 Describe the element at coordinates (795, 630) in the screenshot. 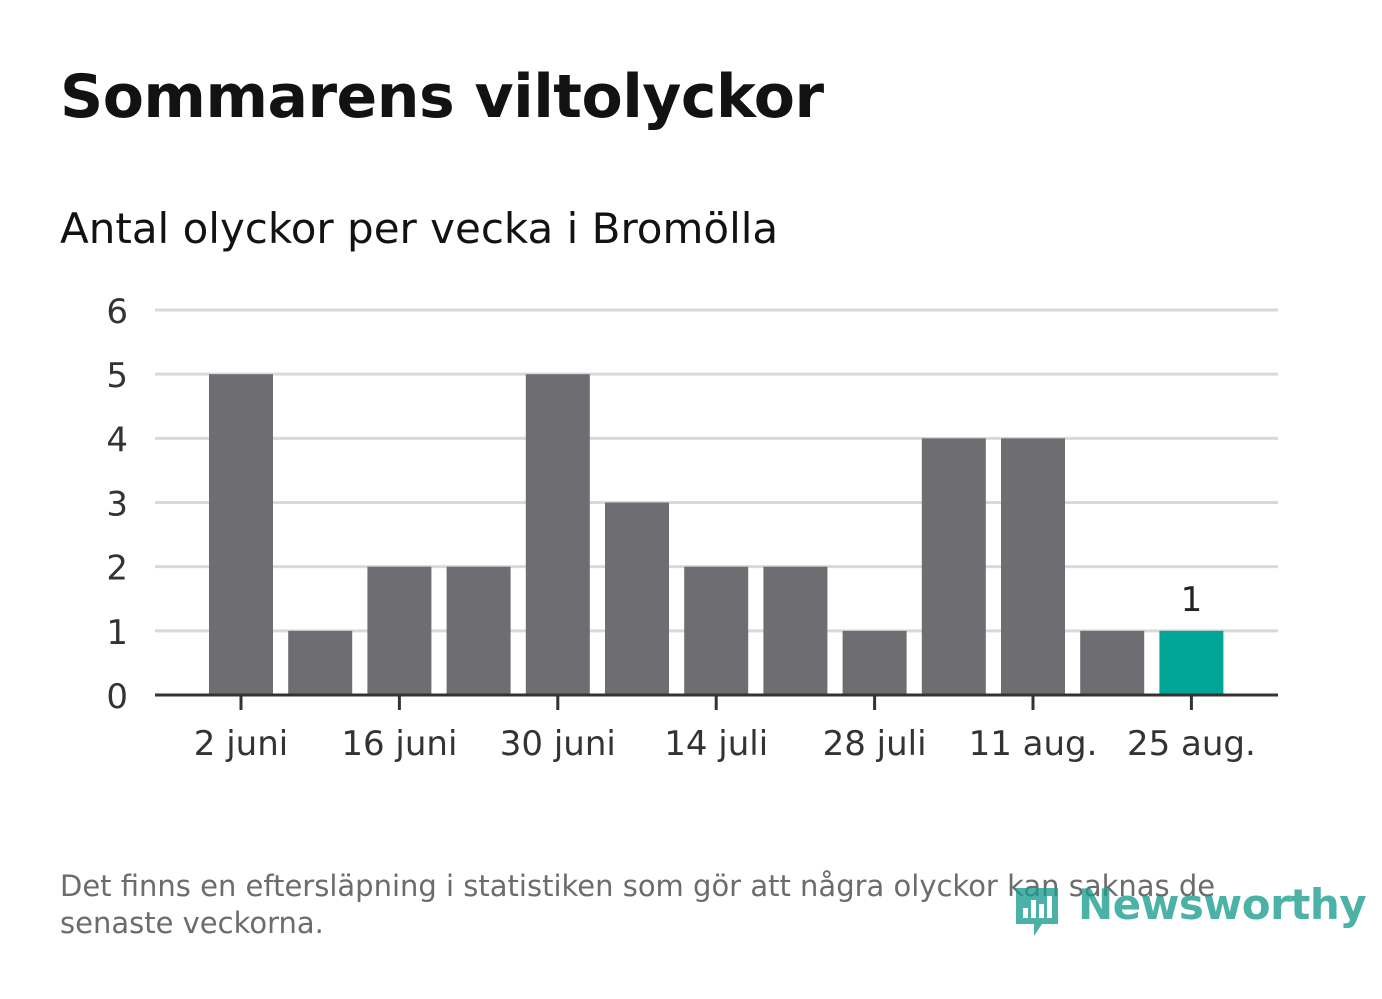

I see `bar-21-juli` at that location.